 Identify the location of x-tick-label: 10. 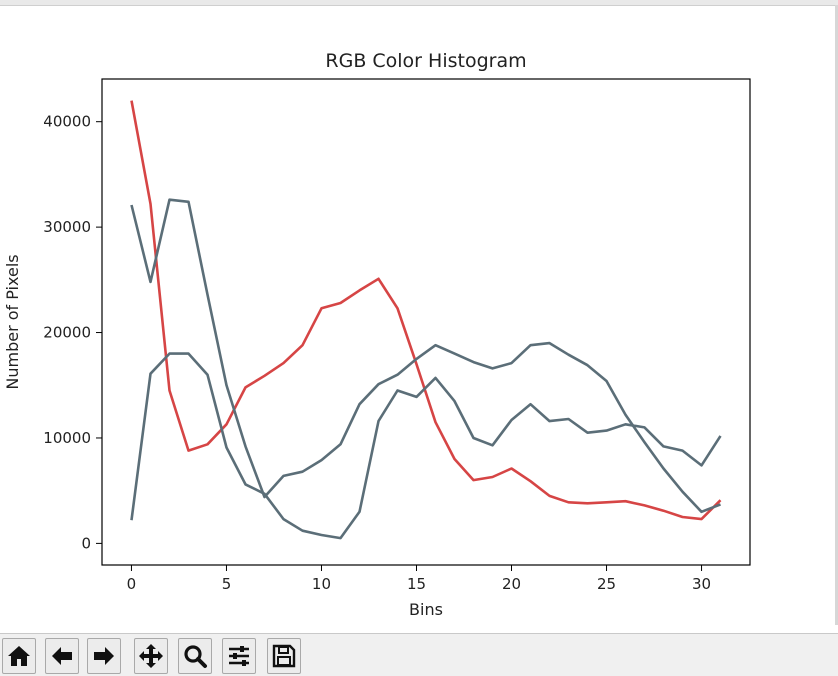
(321, 584).